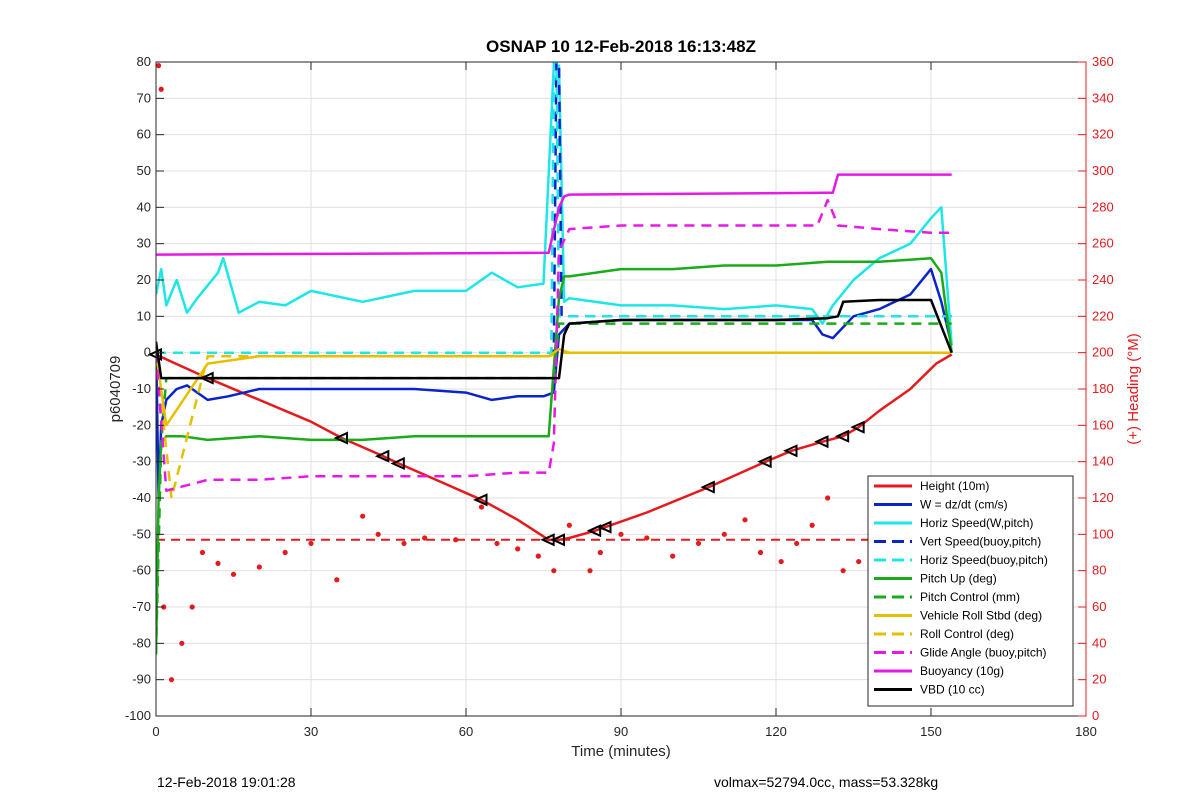 The width and height of the screenshot is (1200, 804). Describe the element at coordinates (1099, 642) in the screenshot. I see `y2-tick-label: 40` at that location.